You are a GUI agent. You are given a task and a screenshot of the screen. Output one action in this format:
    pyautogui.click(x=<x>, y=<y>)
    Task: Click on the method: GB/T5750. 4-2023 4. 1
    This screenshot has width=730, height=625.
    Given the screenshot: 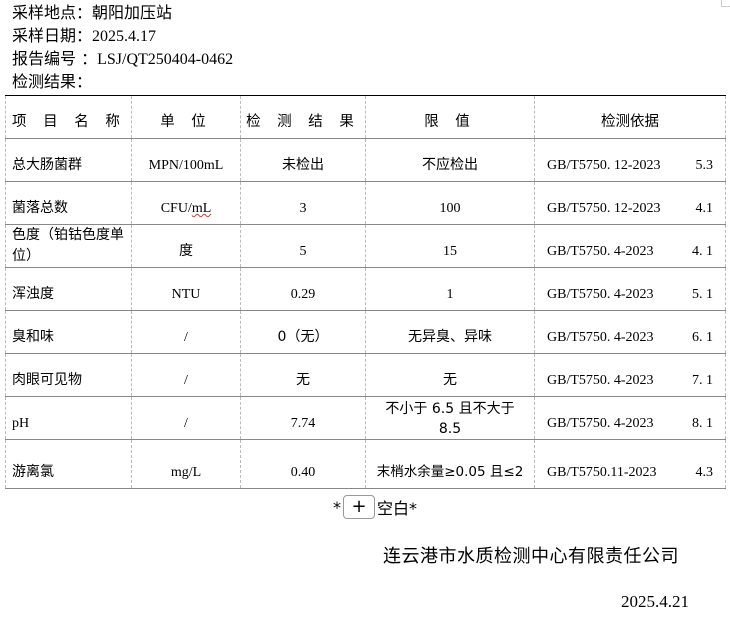 What is the action you would take?
    pyautogui.click(x=630, y=246)
    